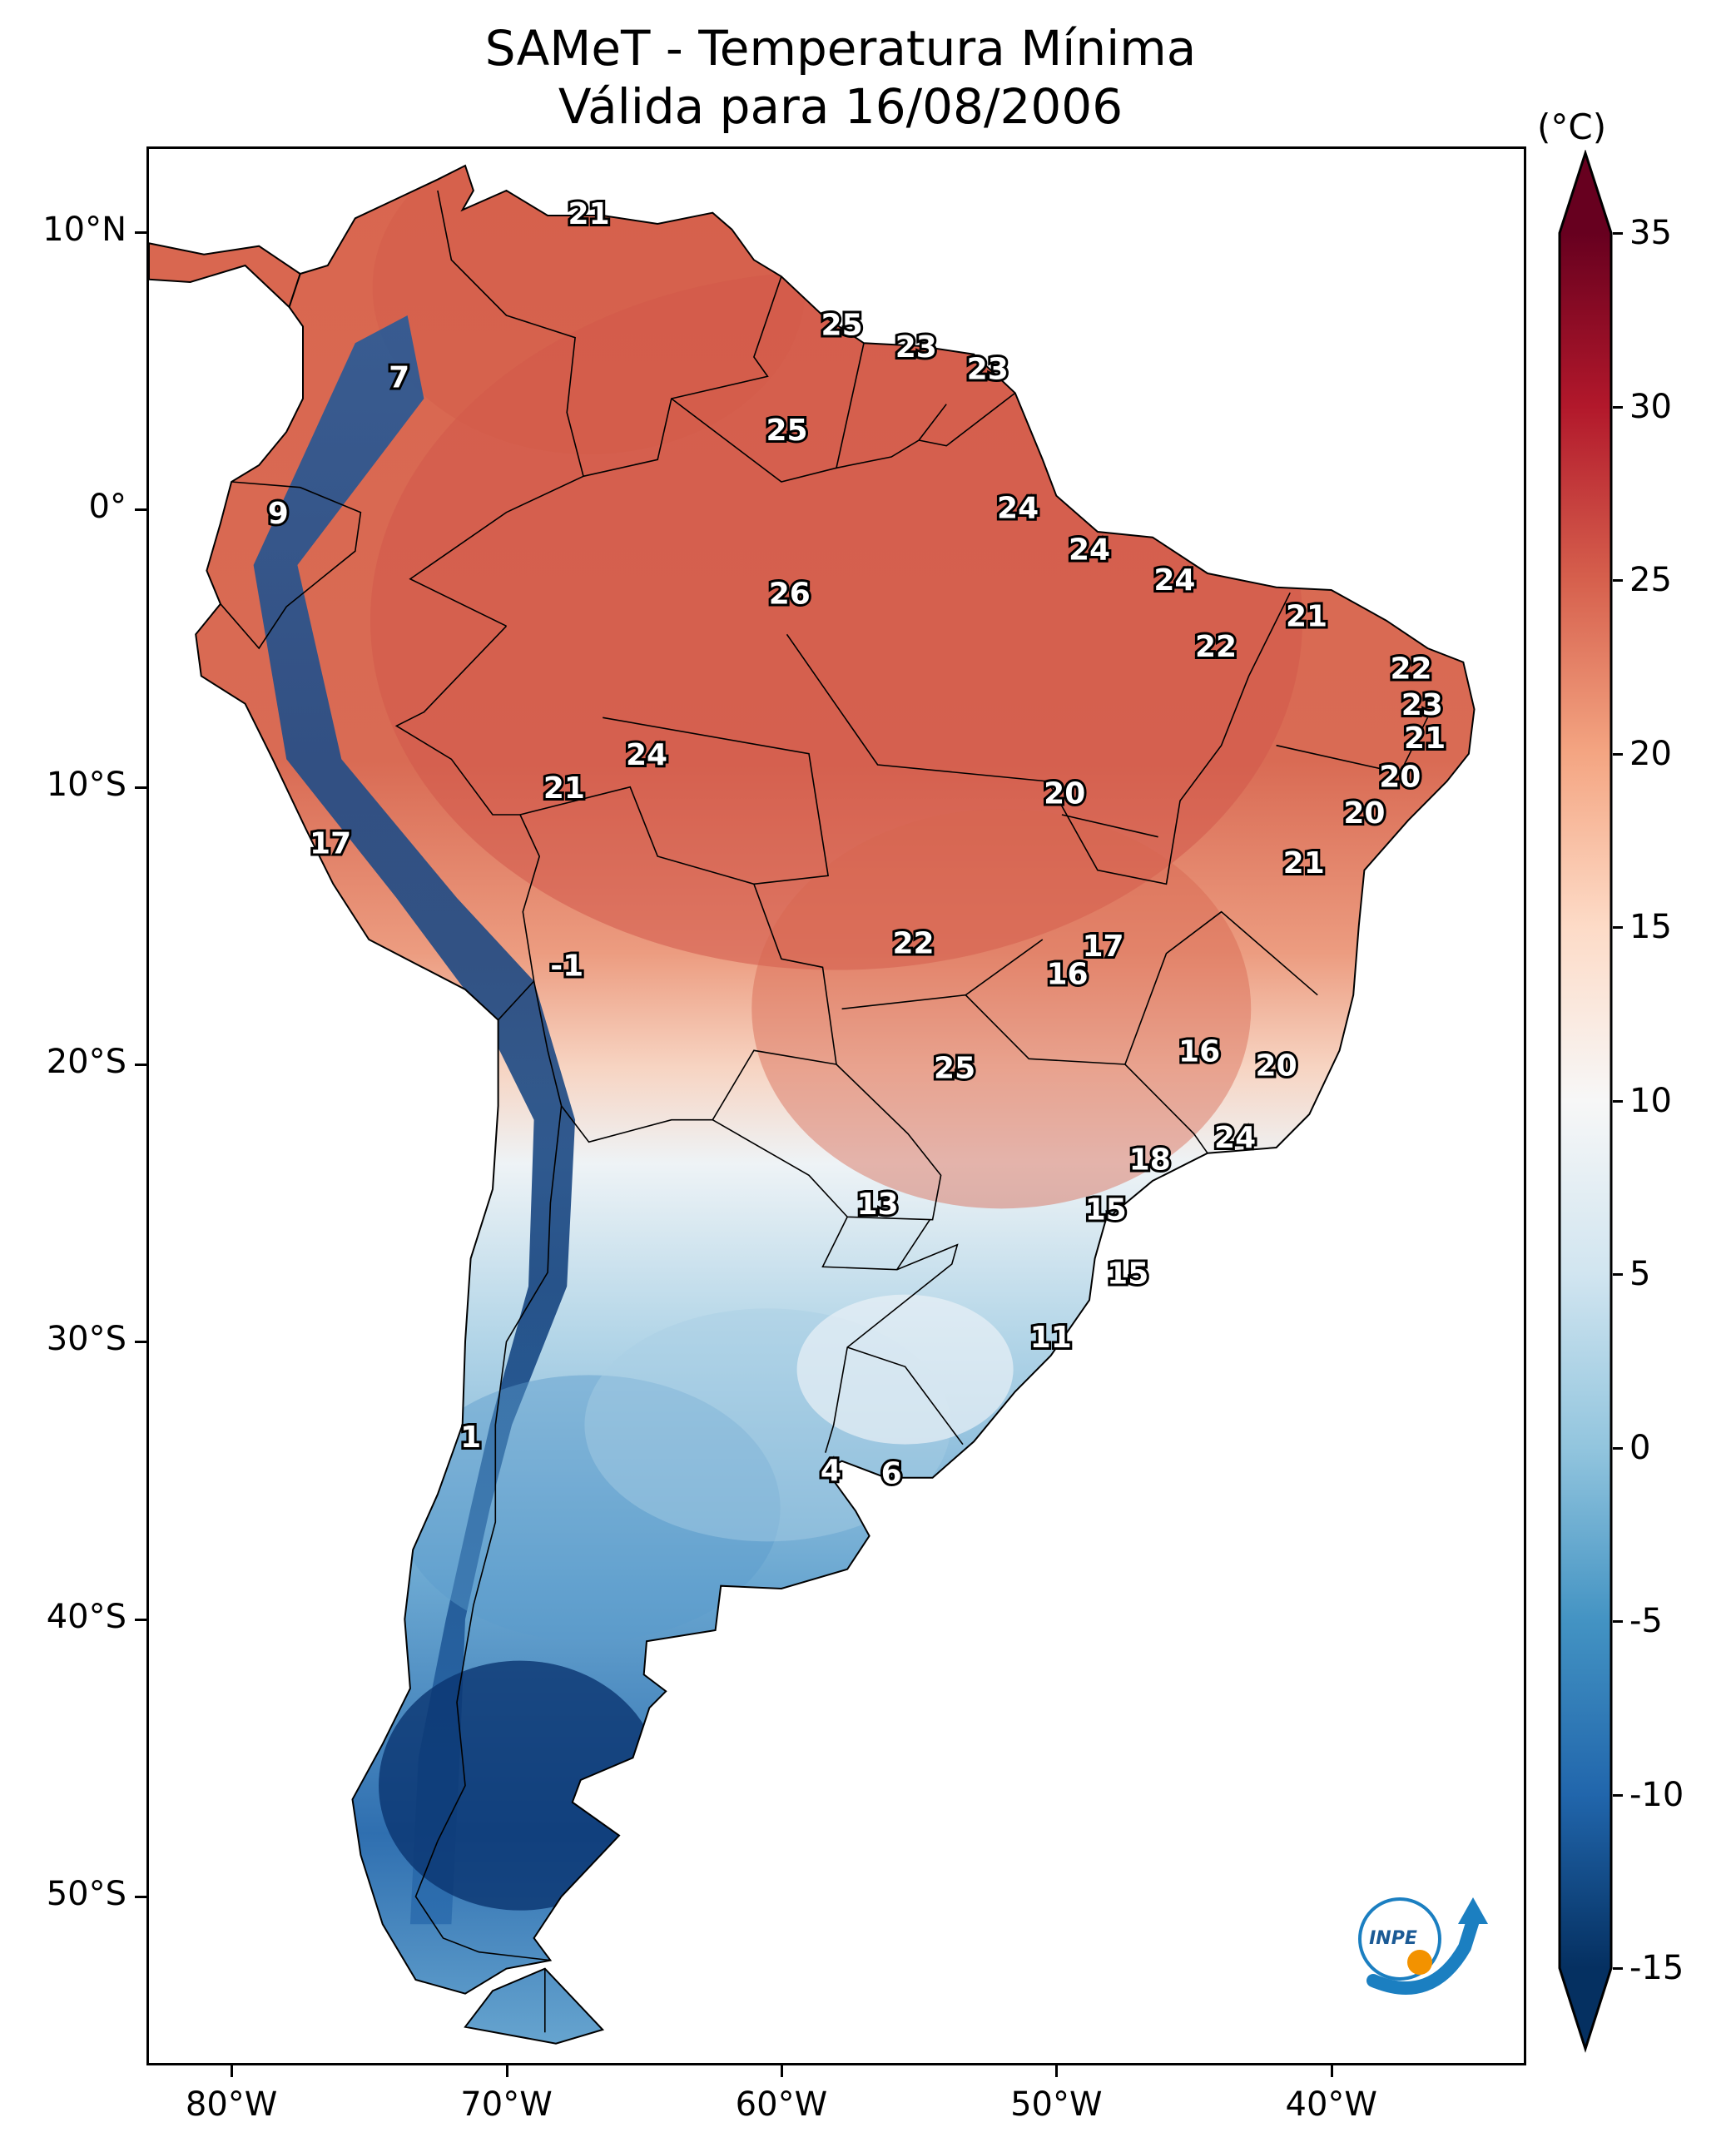  What do you see at coordinates (831, 1471) in the screenshot?
I see `station-value-label: 4` at bounding box center [831, 1471].